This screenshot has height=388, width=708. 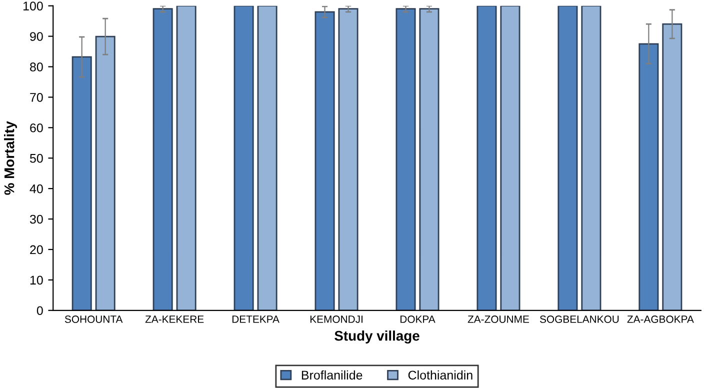 I want to click on x-axis-title: Study village, so click(x=377, y=337).